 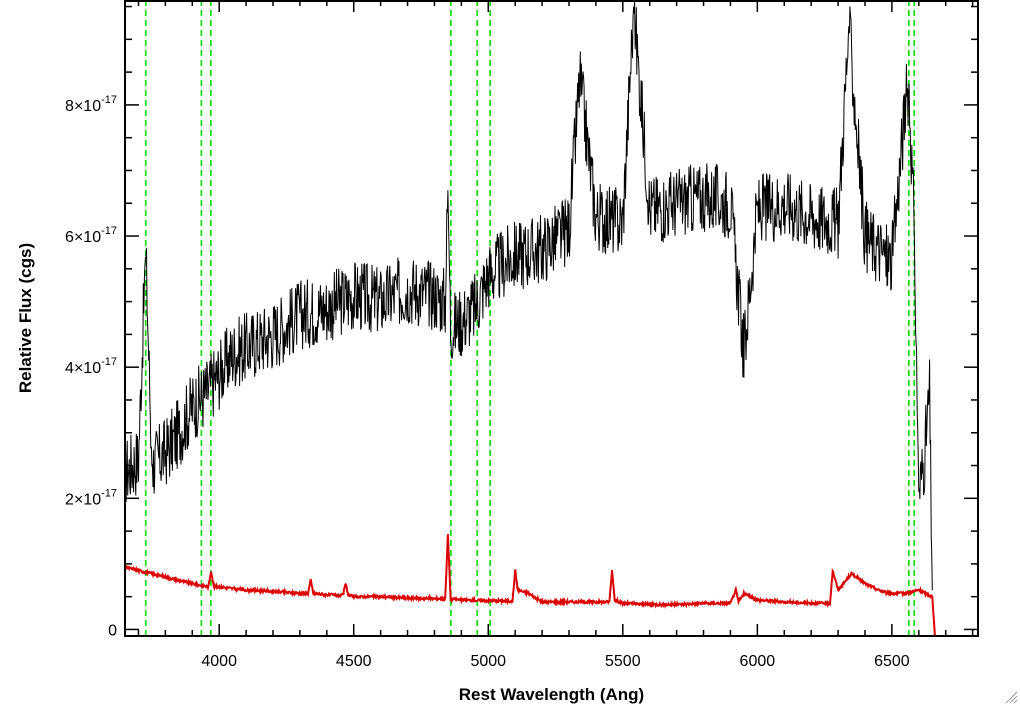 I want to click on x-tick-label: 6000, so click(x=758, y=661).